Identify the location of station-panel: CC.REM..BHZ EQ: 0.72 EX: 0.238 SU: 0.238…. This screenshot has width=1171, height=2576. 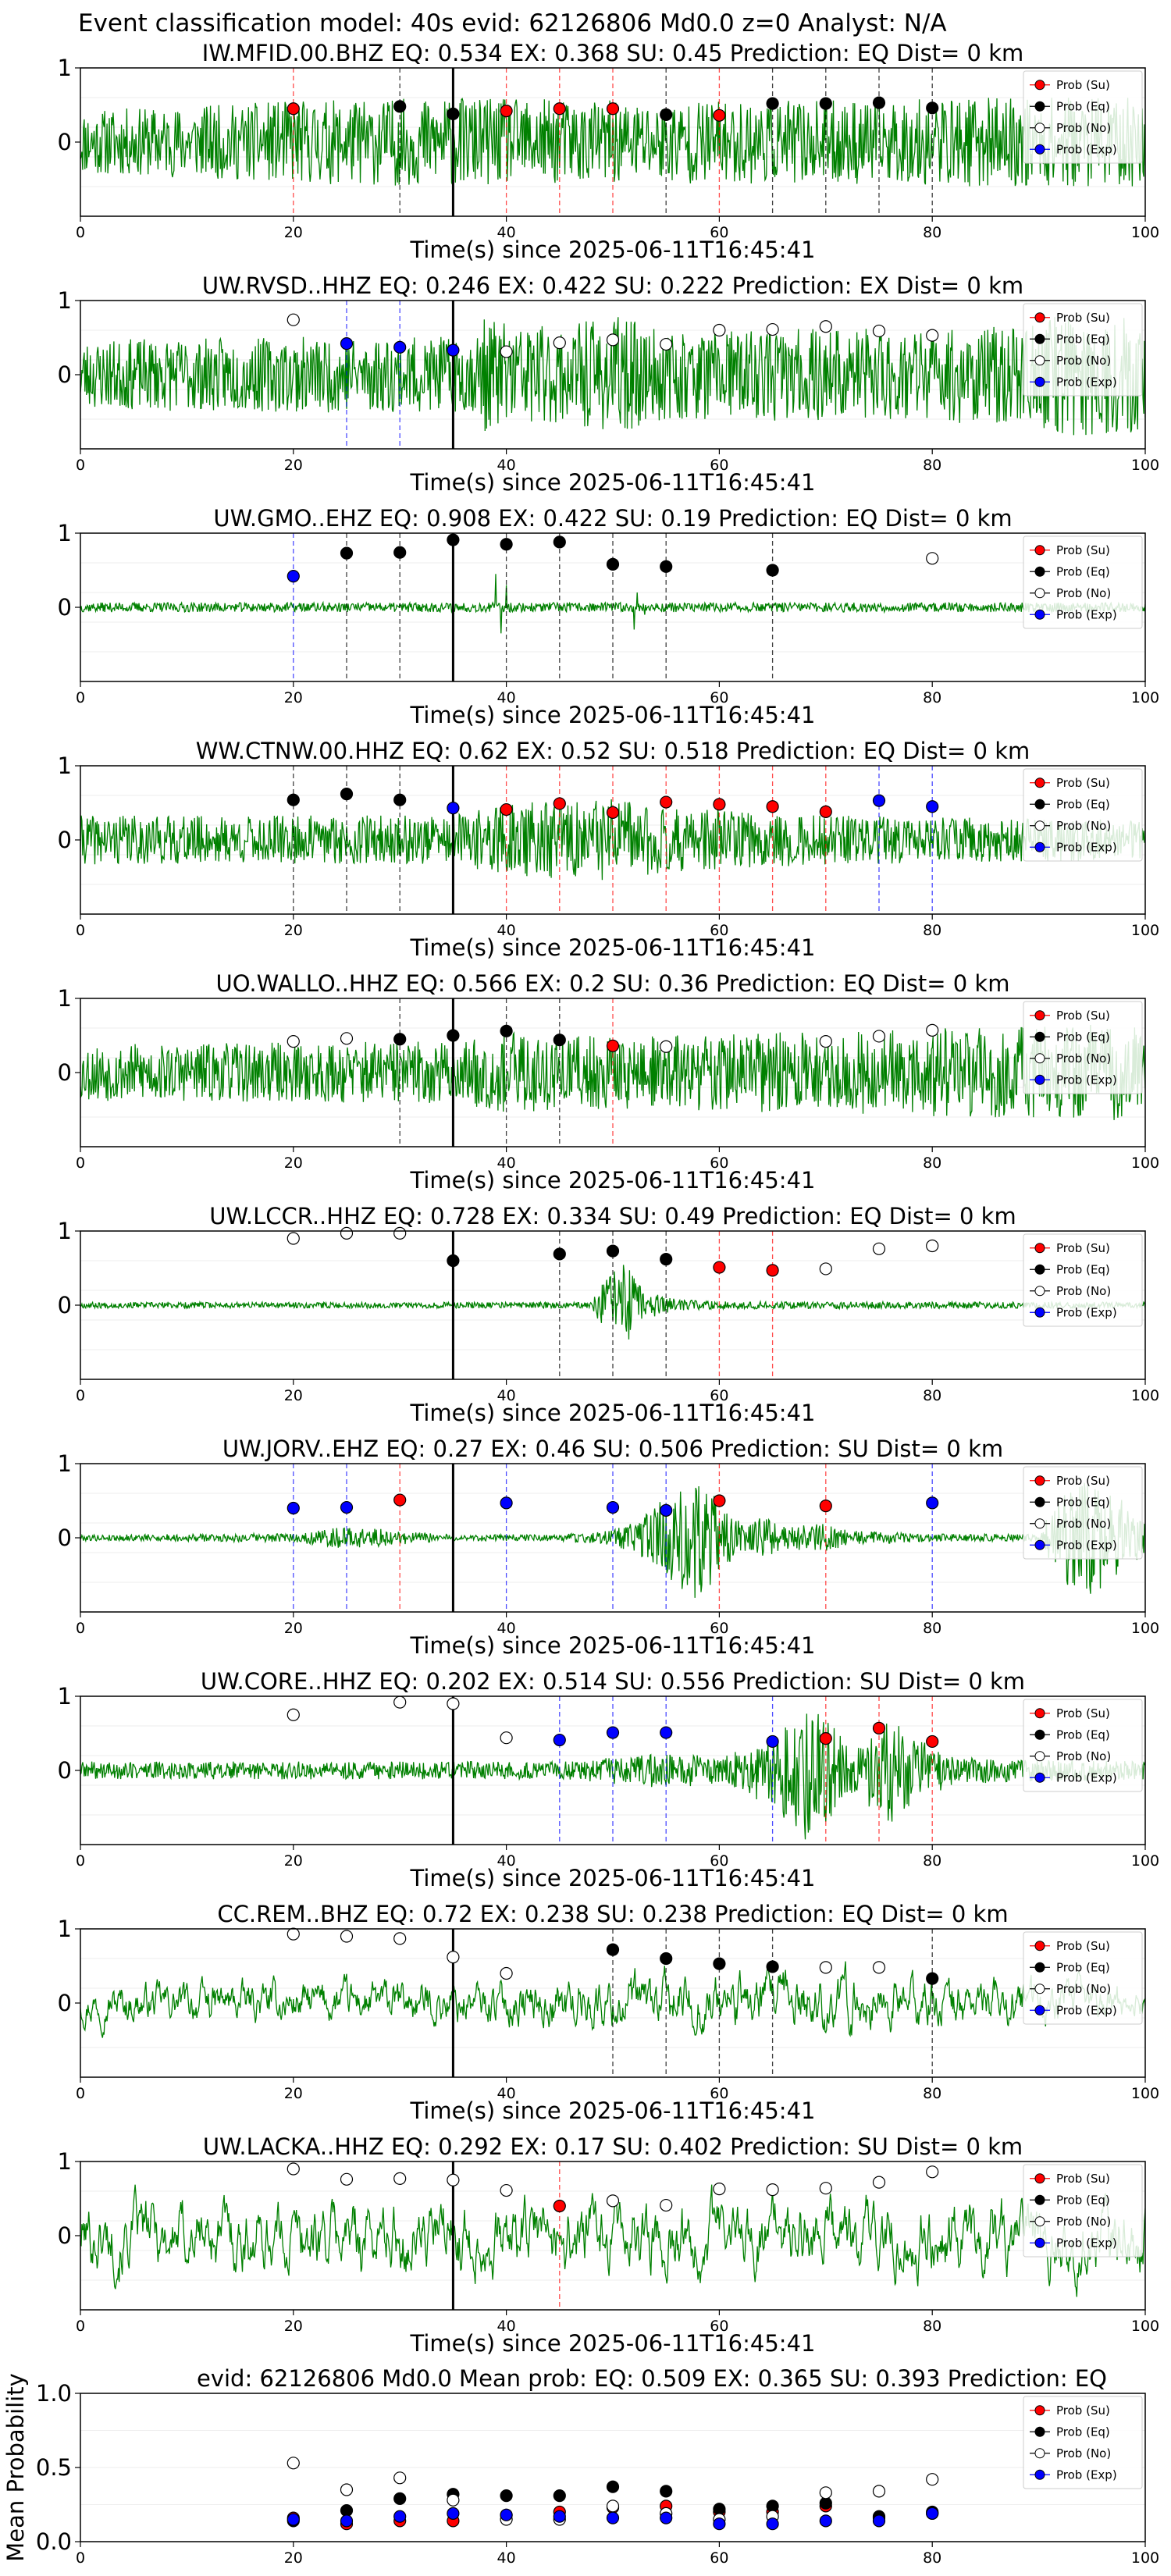
(609, 2012).